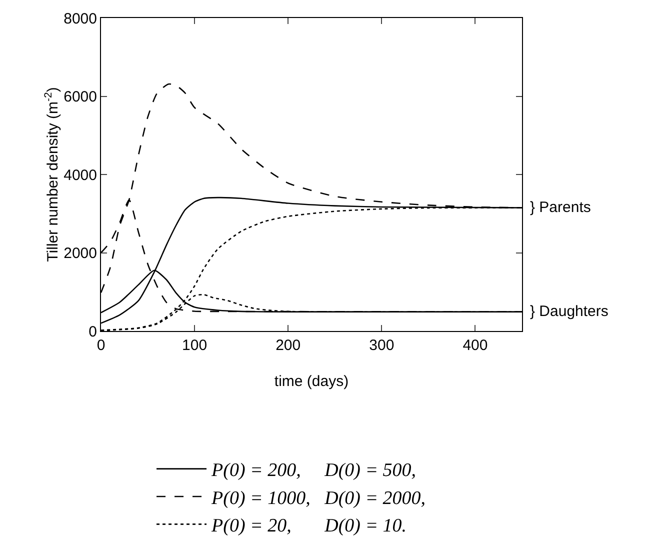  What do you see at coordinates (311, 381) in the screenshot?
I see `x-axis-title: time (days)` at bounding box center [311, 381].